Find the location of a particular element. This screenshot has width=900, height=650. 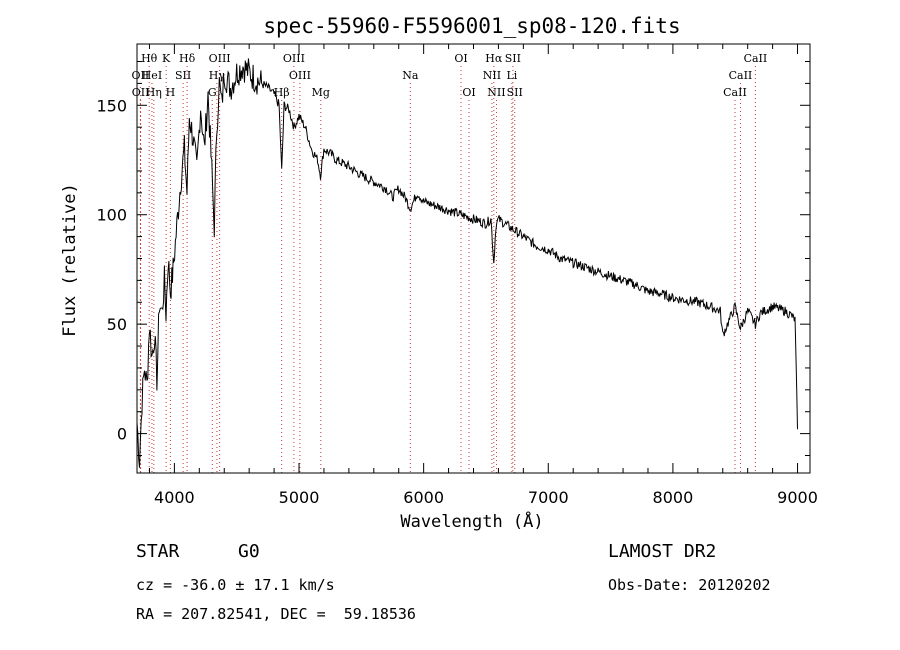

line-label: Hδ is located at coordinates (187, 58).